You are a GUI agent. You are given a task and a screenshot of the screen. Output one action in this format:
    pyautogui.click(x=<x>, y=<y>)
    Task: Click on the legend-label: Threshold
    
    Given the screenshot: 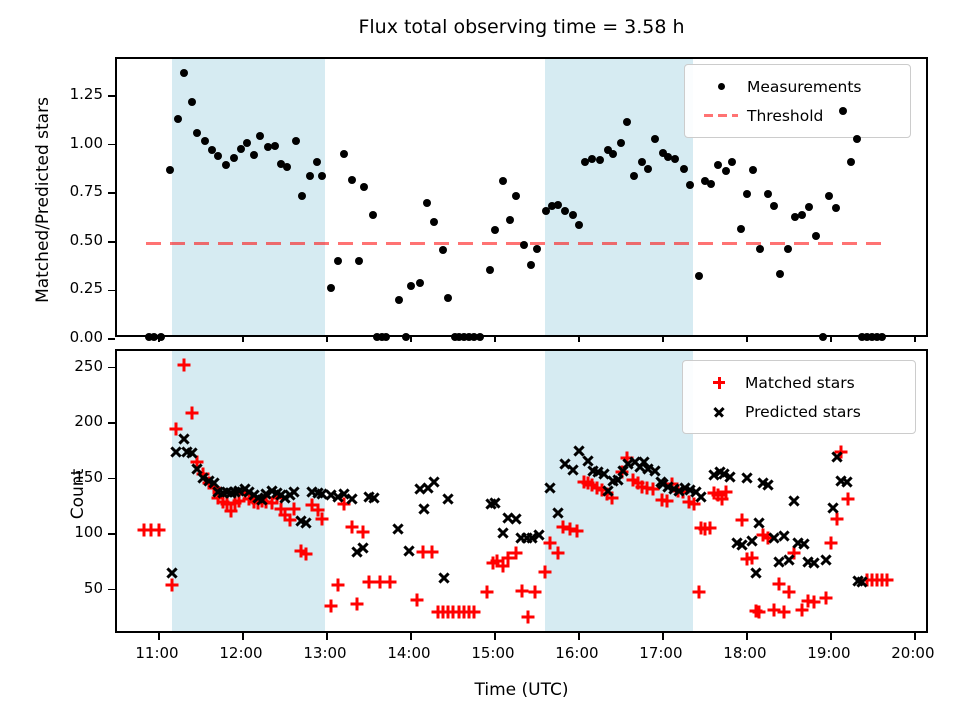 What is the action you would take?
    pyautogui.click(x=785, y=115)
    